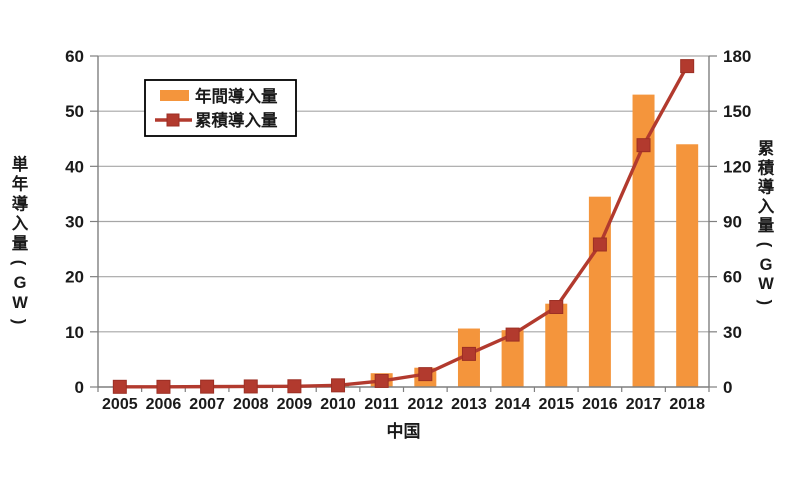 The width and height of the screenshot is (800, 498). What do you see at coordinates (381, 404) in the screenshot?
I see `x-tick-label: 2011` at bounding box center [381, 404].